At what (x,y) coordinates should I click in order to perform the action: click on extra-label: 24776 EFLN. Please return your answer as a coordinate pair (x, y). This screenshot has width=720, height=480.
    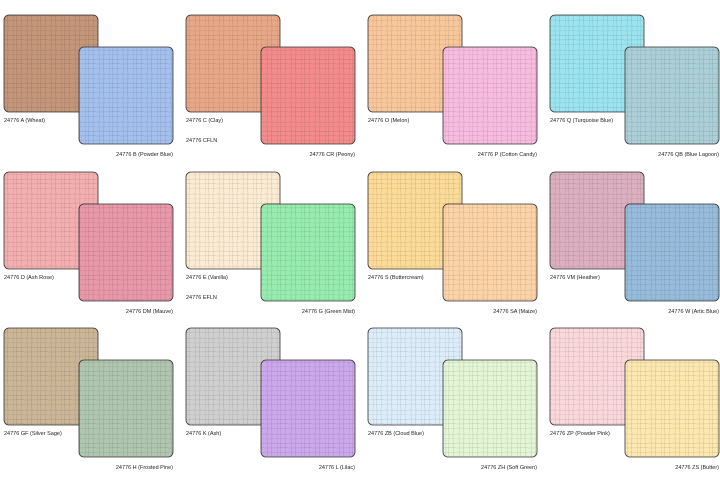
    Looking at the image, I should click on (201, 298).